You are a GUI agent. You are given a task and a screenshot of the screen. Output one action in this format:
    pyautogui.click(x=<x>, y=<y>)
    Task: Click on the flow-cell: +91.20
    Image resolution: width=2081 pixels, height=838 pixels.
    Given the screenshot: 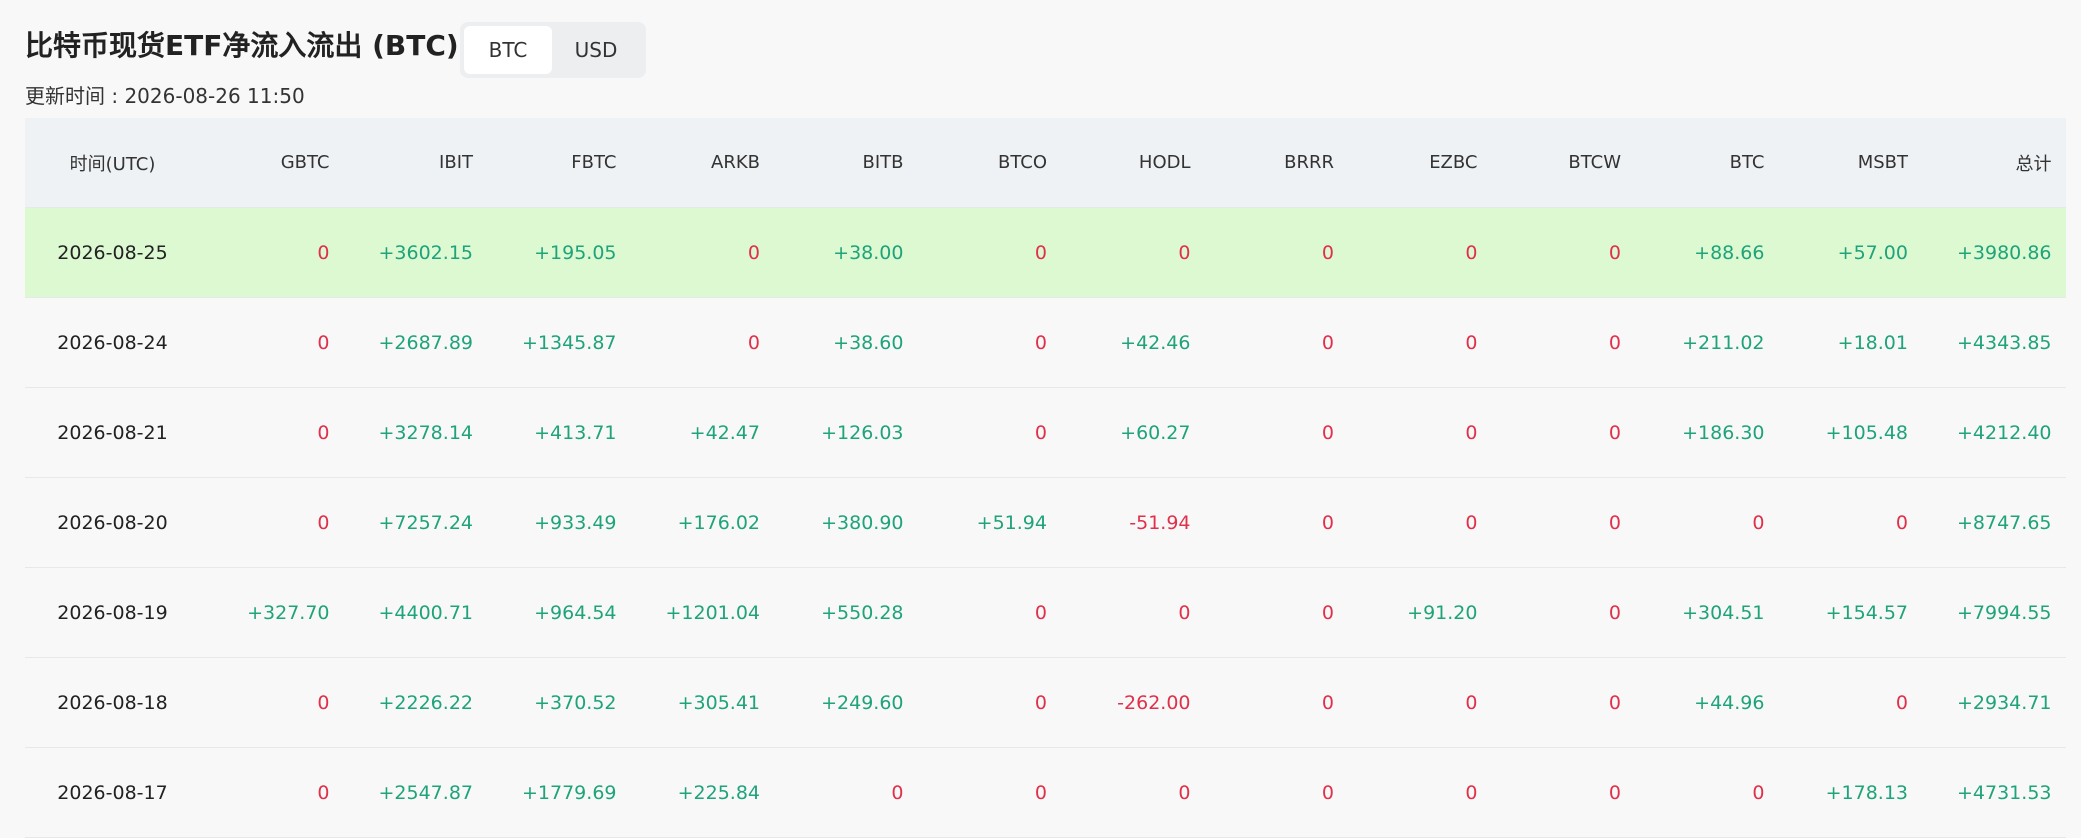 What is the action you would take?
    pyautogui.click(x=1420, y=612)
    